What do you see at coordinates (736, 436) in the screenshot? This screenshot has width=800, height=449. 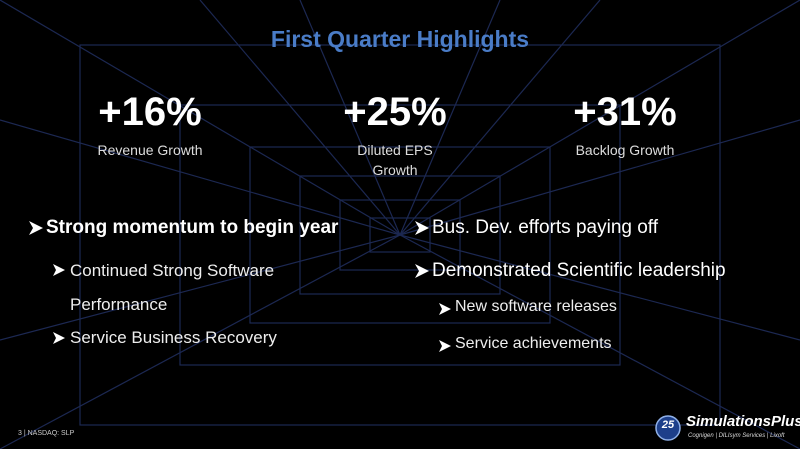 I see `logo-tagline: Cognigen | DILIsym Services | Lixoft` at bounding box center [736, 436].